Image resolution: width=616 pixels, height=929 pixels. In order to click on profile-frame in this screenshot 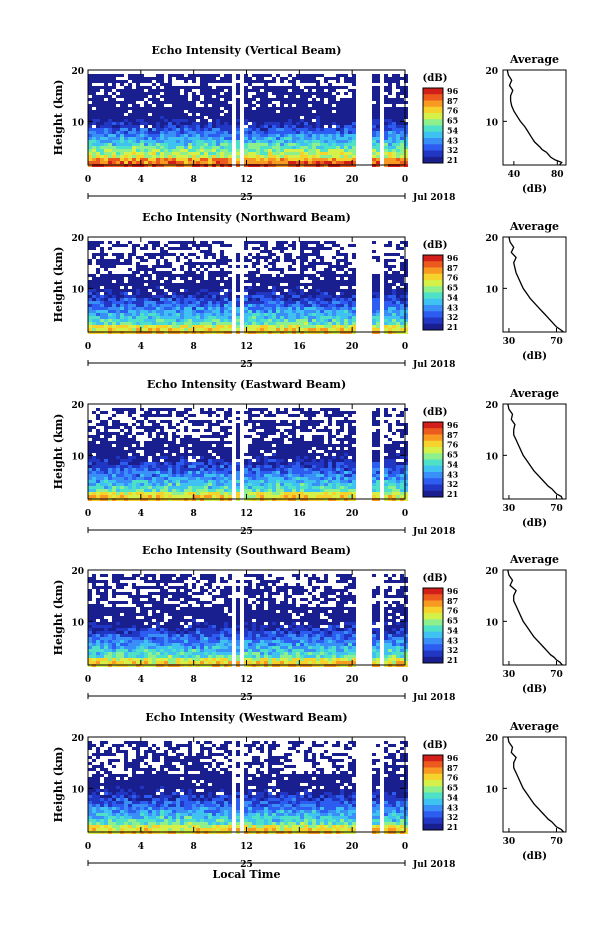, I will do `click(534, 117)`.